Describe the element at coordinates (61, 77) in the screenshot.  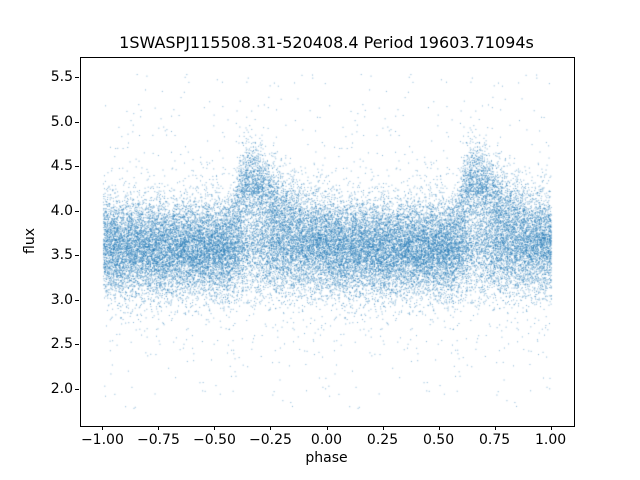
I see `y-tick-label: 5.5` at that location.